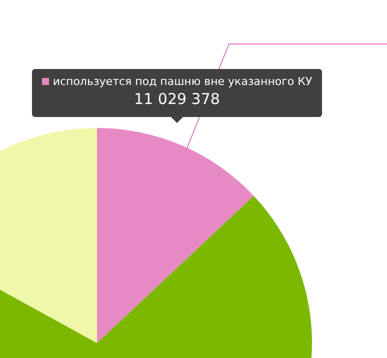  I want to click on tooltip-box: используется под пашню вне указанного КУ 11 029 378, so click(177, 93).